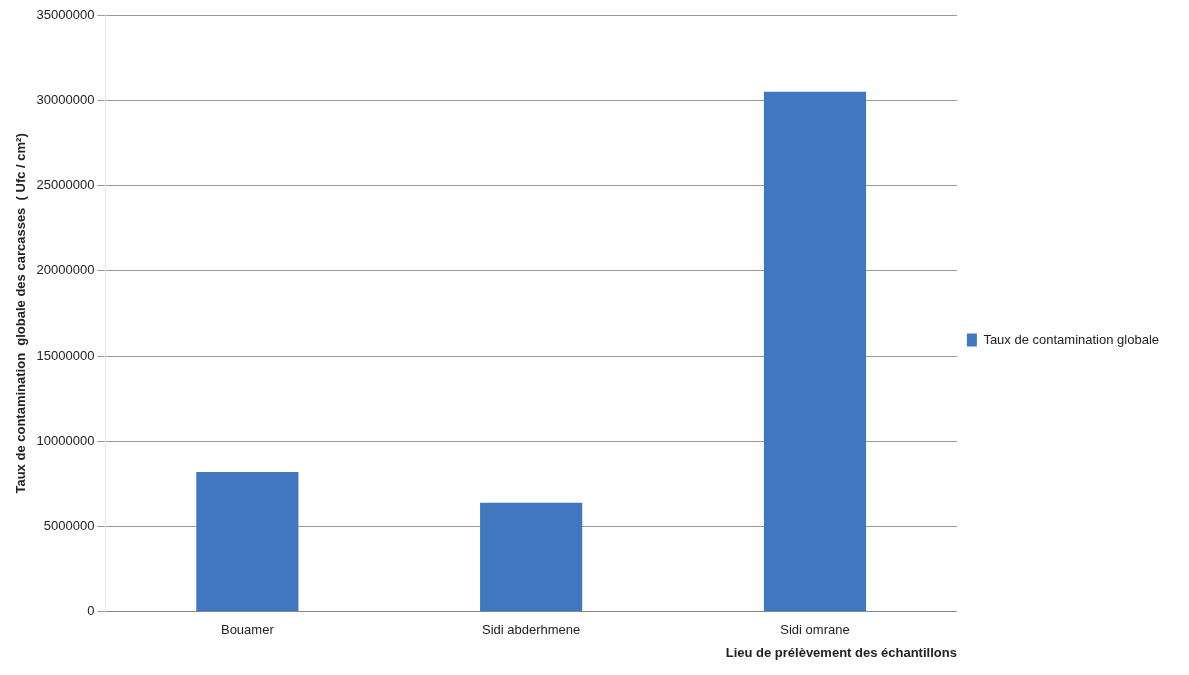 This screenshot has height=675, width=1189. I want to click on y-tick-label: 5000000, so click(69, 526).